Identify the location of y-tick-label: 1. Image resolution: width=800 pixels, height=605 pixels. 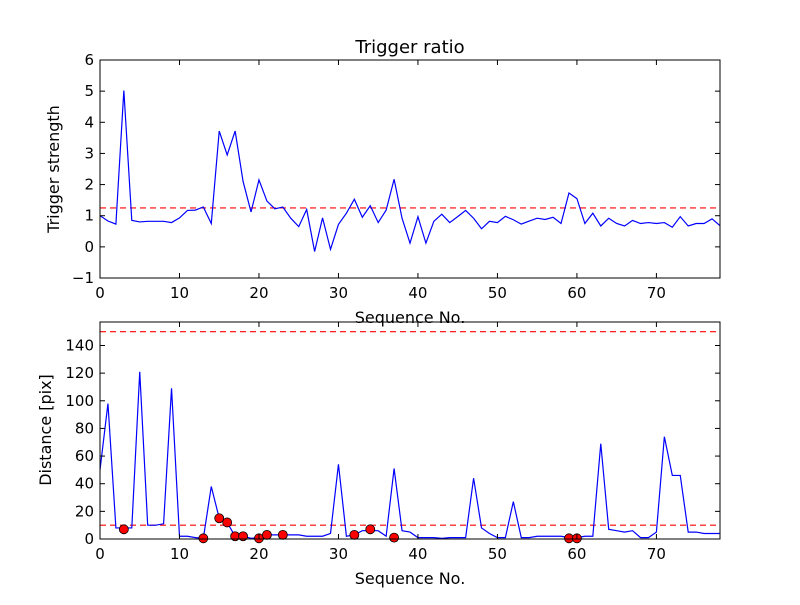
(89, 216).